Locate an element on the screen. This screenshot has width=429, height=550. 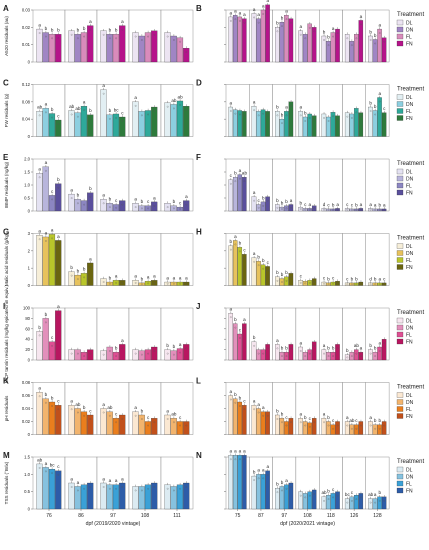
legend-label: FN is located at coordinates (409, 268).